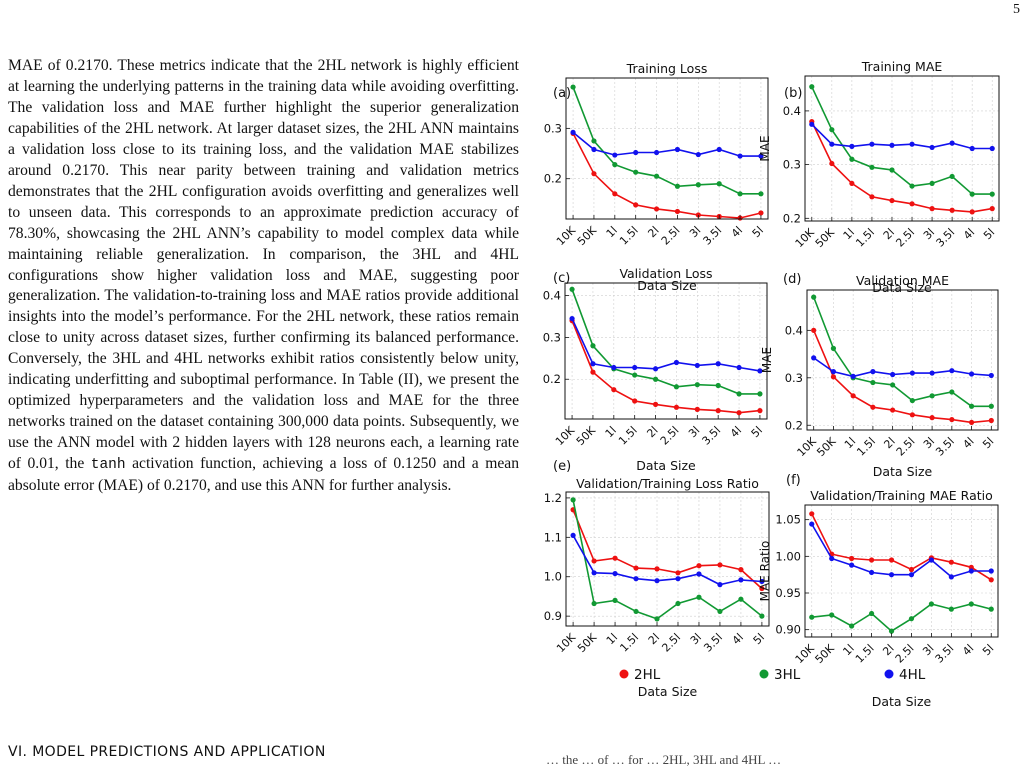 This screenshot has width=1028, height=768. I want to click on x-axis-label: Data Size, so click(902, 701).